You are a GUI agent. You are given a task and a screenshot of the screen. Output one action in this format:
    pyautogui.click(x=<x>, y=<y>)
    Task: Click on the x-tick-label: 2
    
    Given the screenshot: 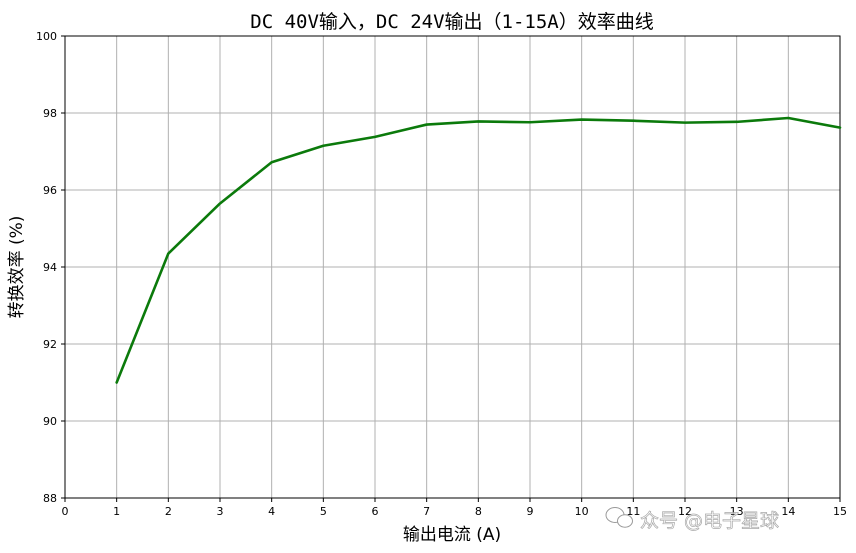 What is the action you would take?
    pyautogui.click(x=168, y=511)
    